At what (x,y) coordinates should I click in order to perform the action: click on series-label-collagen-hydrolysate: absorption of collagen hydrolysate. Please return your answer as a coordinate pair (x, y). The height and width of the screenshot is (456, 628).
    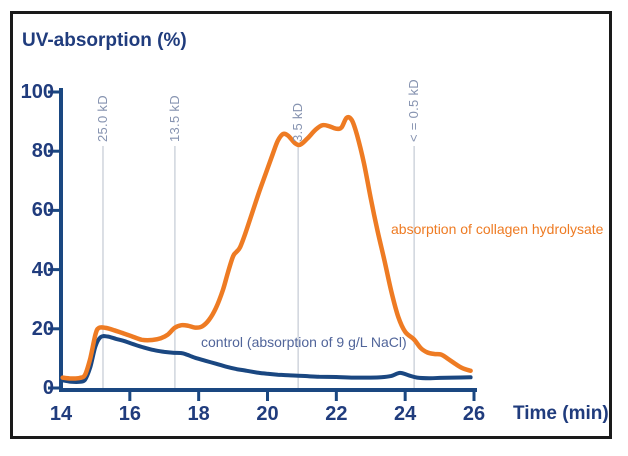
    Looking at the image, I should click on (497, 229).